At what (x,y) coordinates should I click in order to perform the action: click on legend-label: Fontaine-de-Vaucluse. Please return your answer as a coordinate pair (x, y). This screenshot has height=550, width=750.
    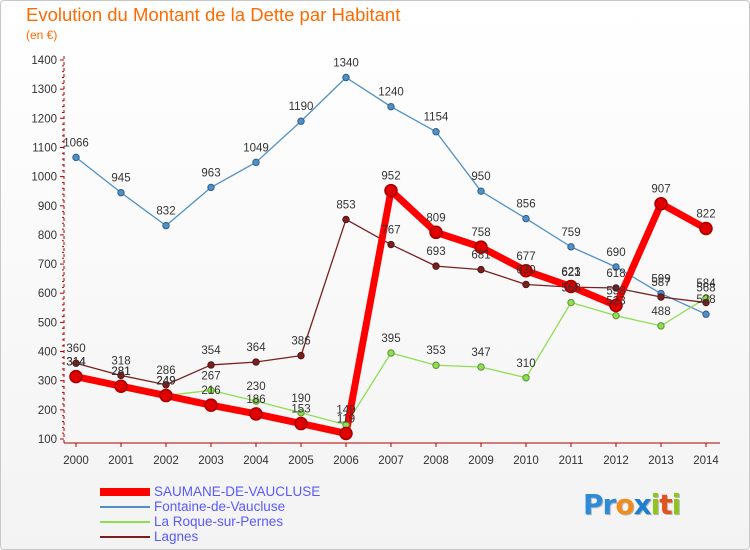
    Looking at the image, I should click on (220, 506).